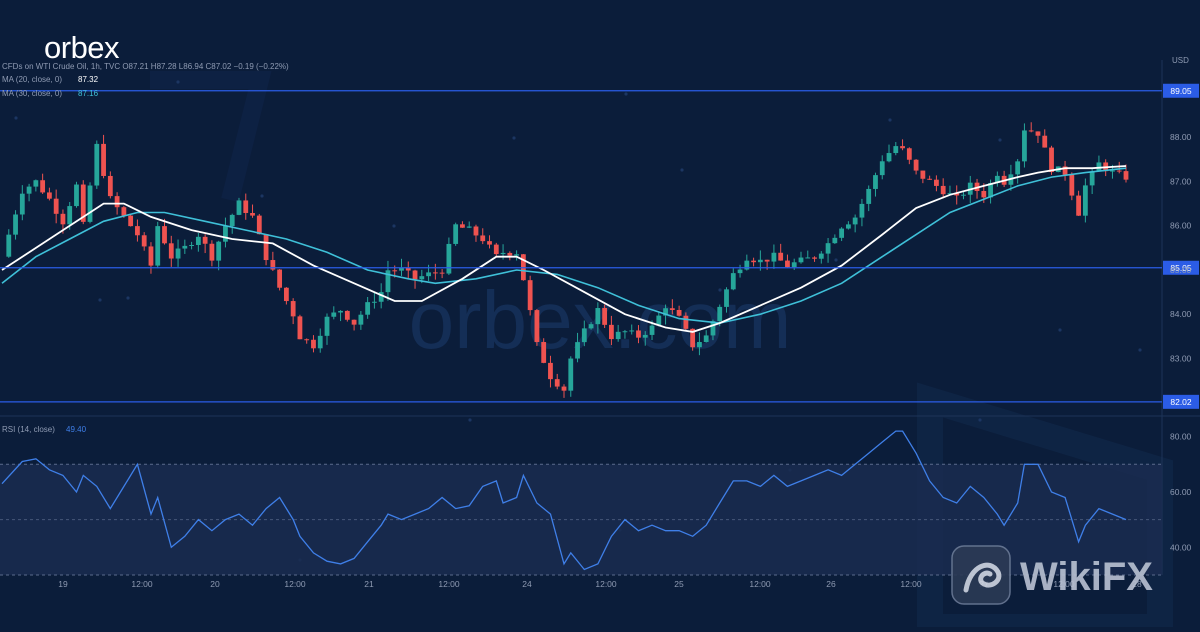  What do you see at coordinates (1181, 181) in the screenshot?
I see `price-tick-label: 87.00` at bounding box center [1181, 181].